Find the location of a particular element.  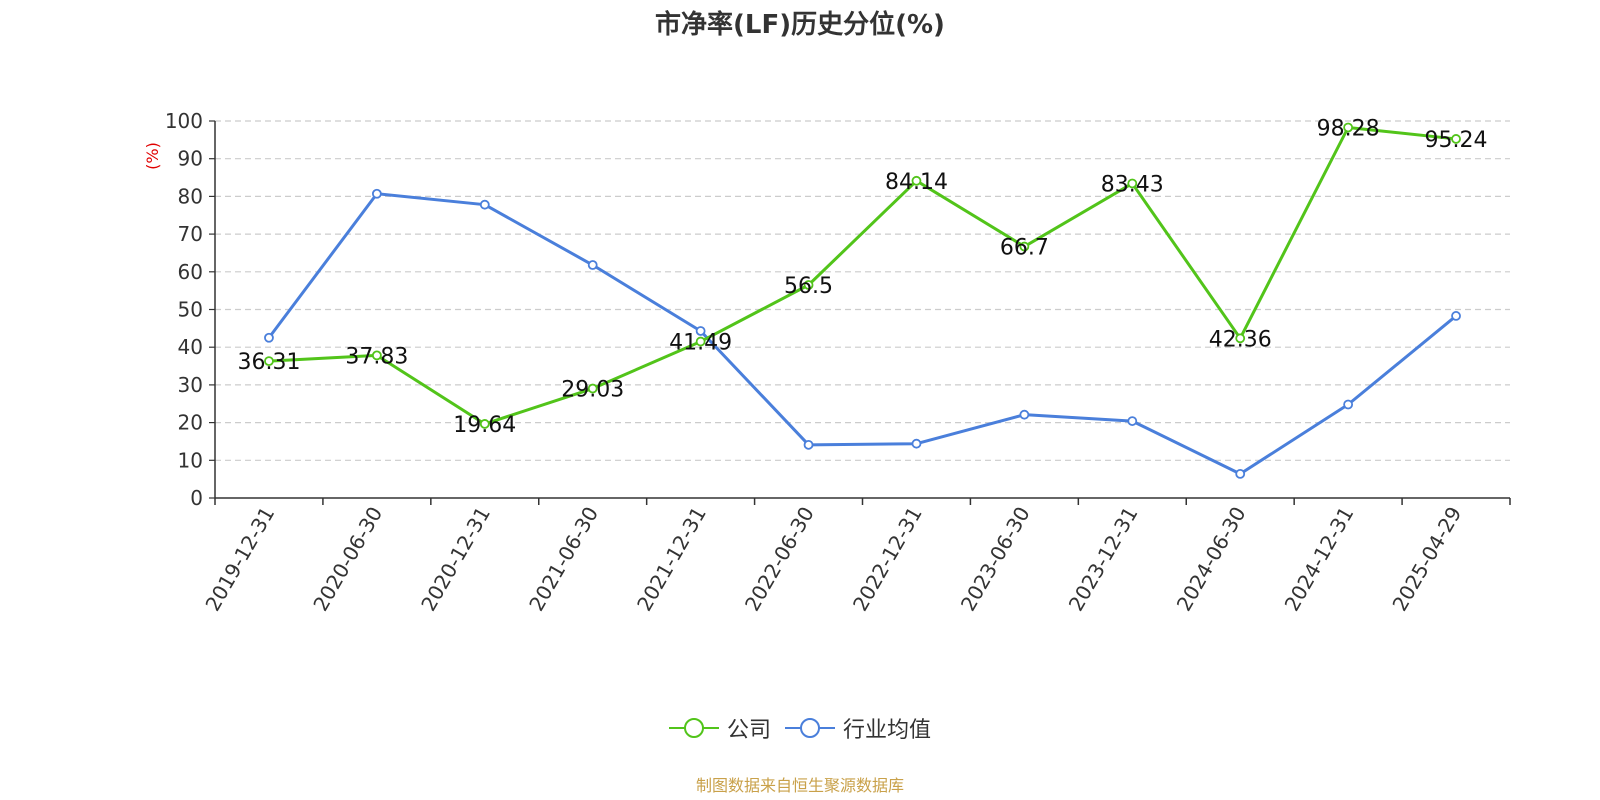

data-label: 83.43 is located at coordinates (1132, 184).